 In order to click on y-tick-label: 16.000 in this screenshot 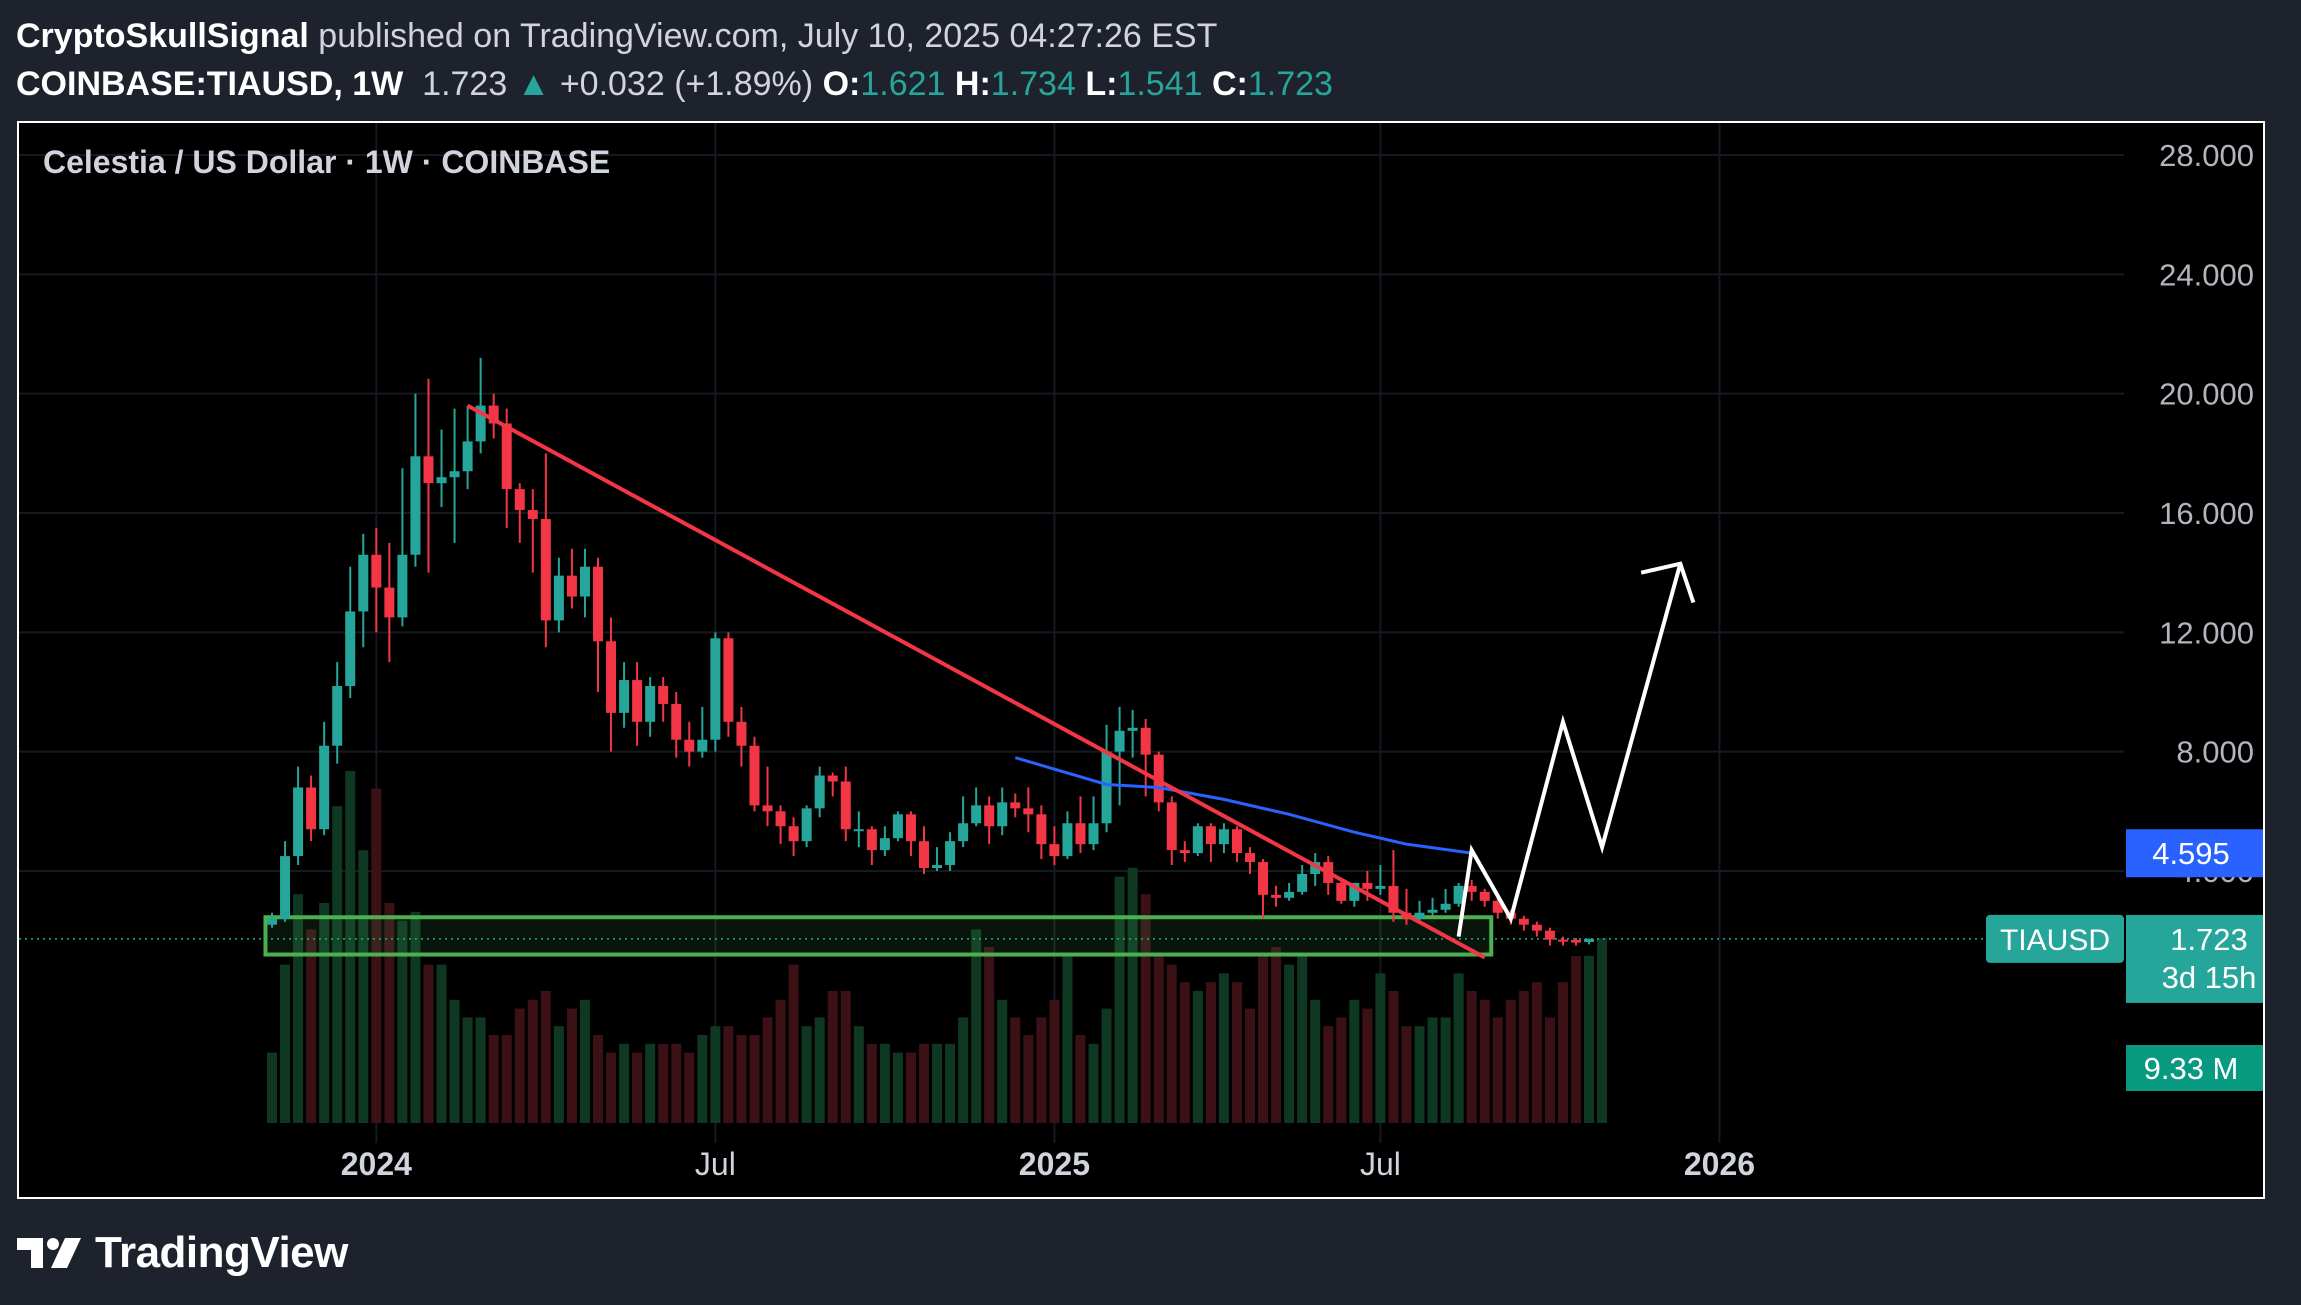, I will do `click(2206, 513)`.